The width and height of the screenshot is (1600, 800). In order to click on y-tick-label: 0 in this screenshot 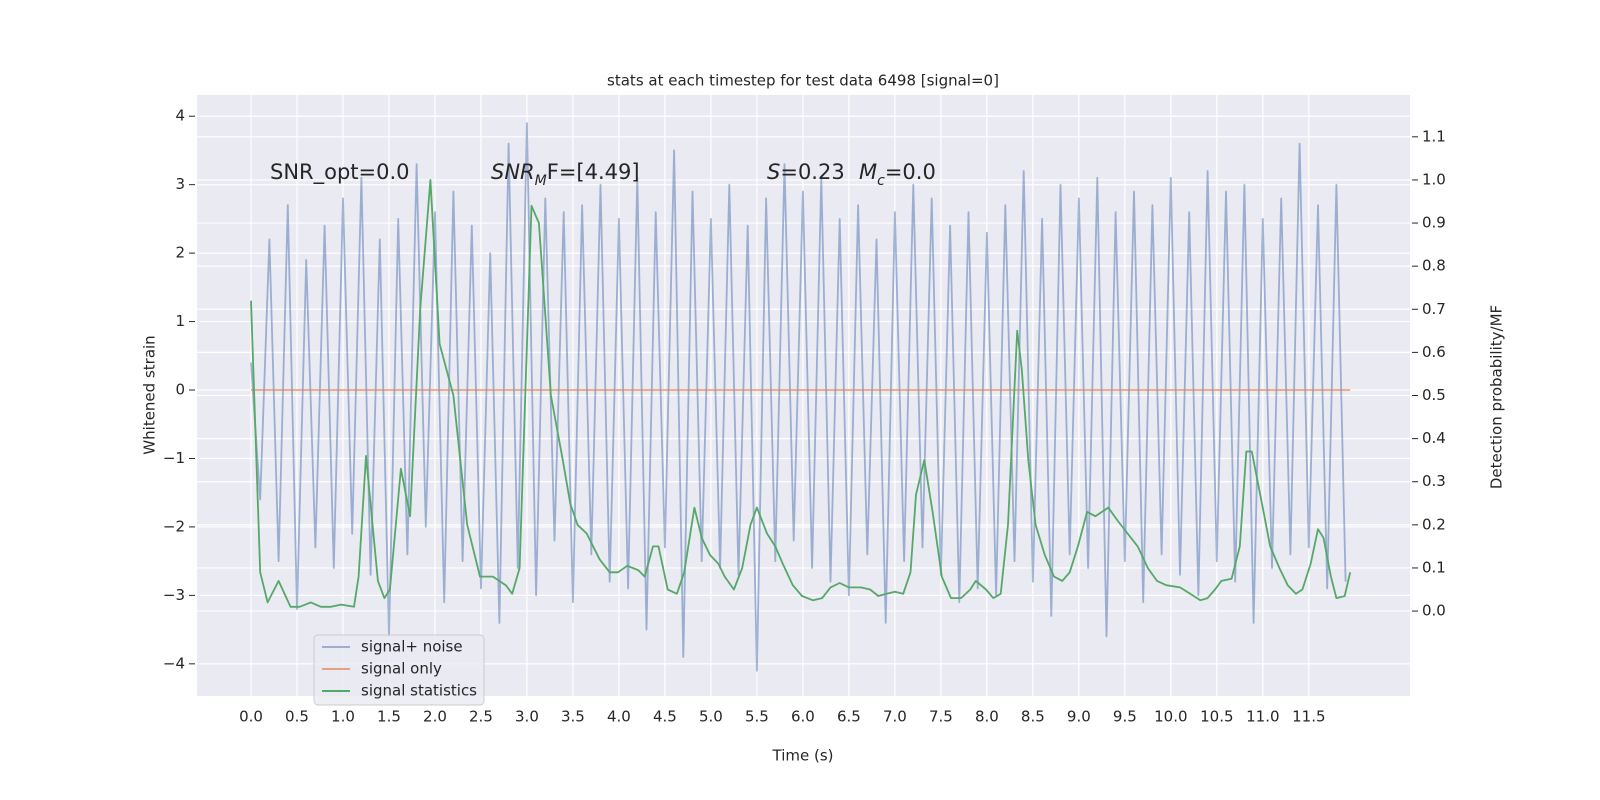, I will do `click(180, 390)`.